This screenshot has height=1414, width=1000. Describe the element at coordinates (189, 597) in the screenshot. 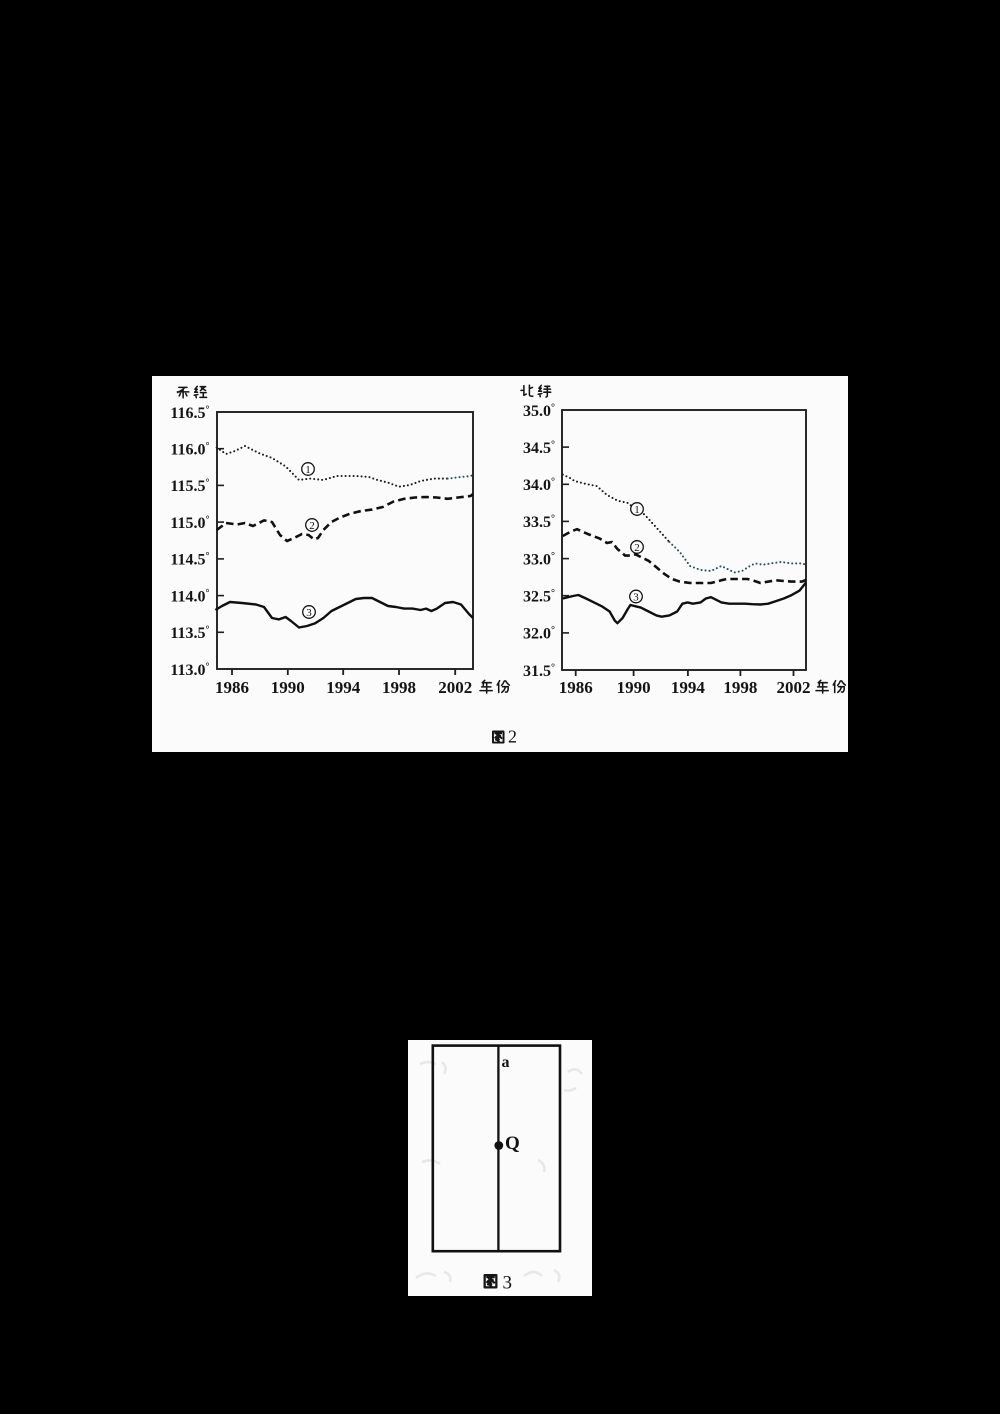

I see `svg-text: 114.0°` at that location.